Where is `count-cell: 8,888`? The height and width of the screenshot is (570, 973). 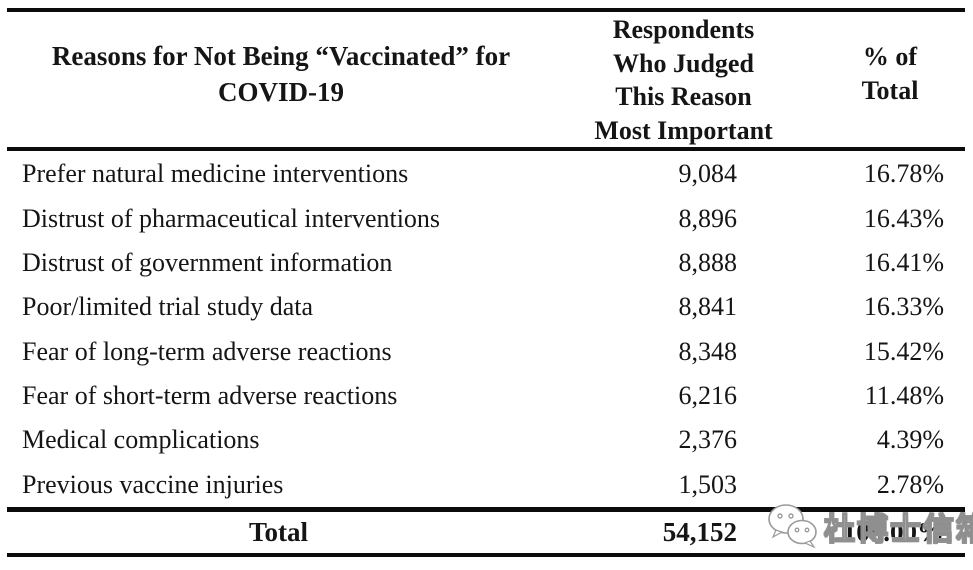 count-cell: 8,888 is located at coordinates (708, 262).